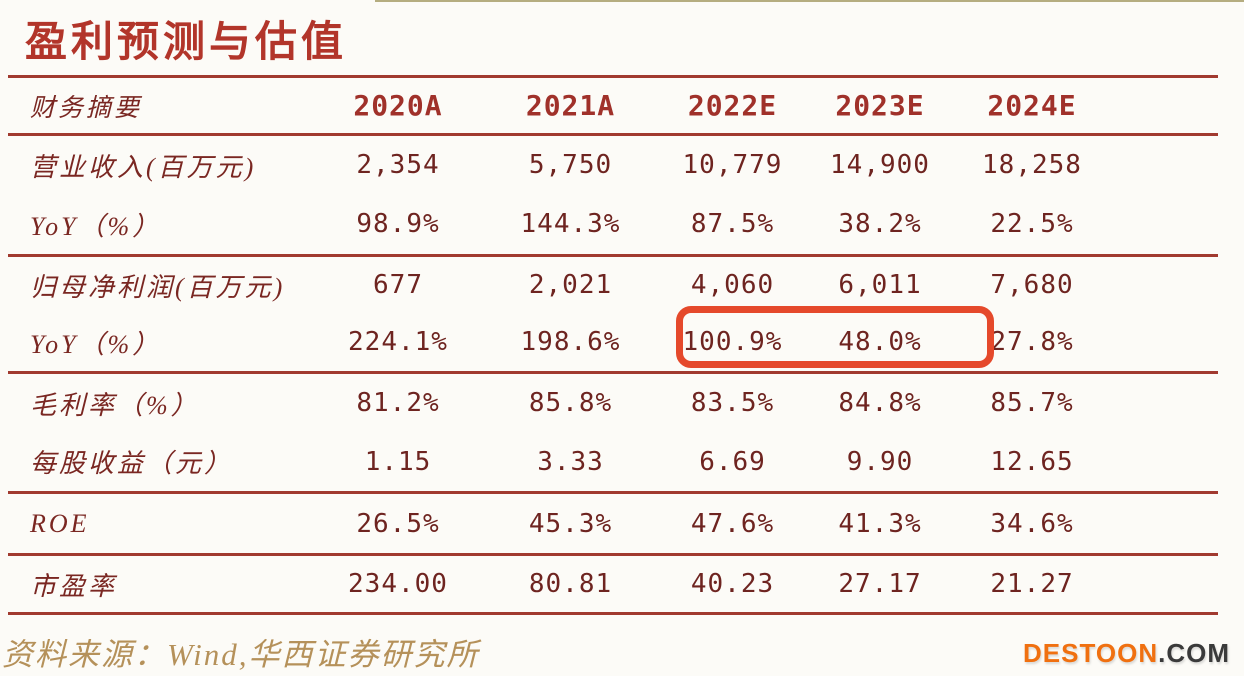  Describe the element at coordinates (809, 1) in the screenshot. I see `top-border-line` at that location.